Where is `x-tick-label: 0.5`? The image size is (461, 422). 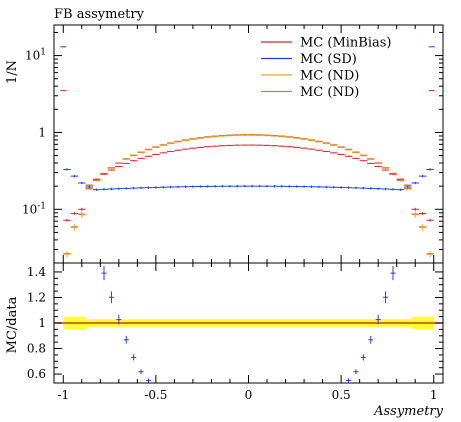 x-tick-label: 0.5 is located at coordinates (341, 395).